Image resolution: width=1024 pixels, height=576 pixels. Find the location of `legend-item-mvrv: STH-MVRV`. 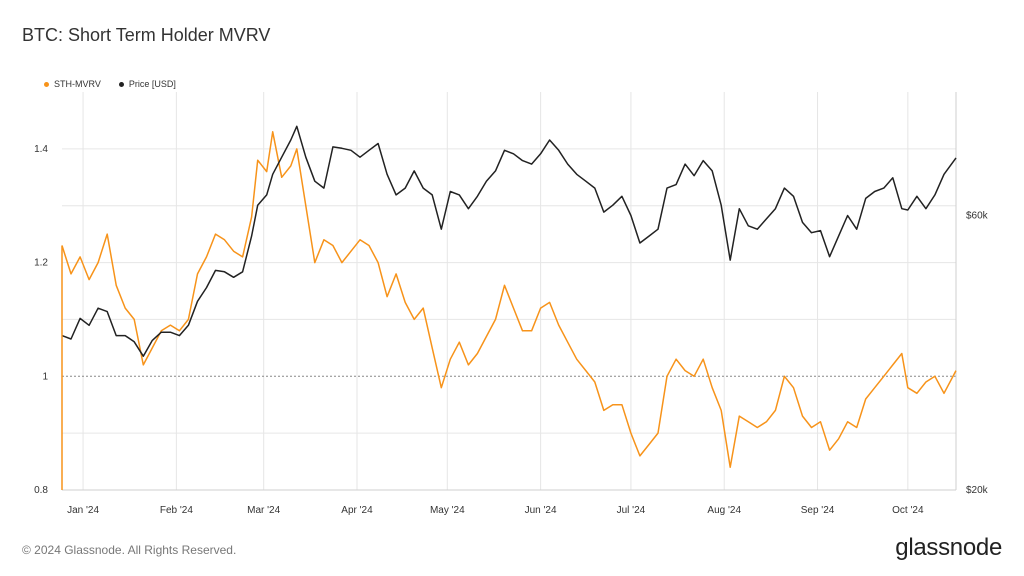

legend-item-mvrv: STH-MVRV is located at coordinates (72, 84).